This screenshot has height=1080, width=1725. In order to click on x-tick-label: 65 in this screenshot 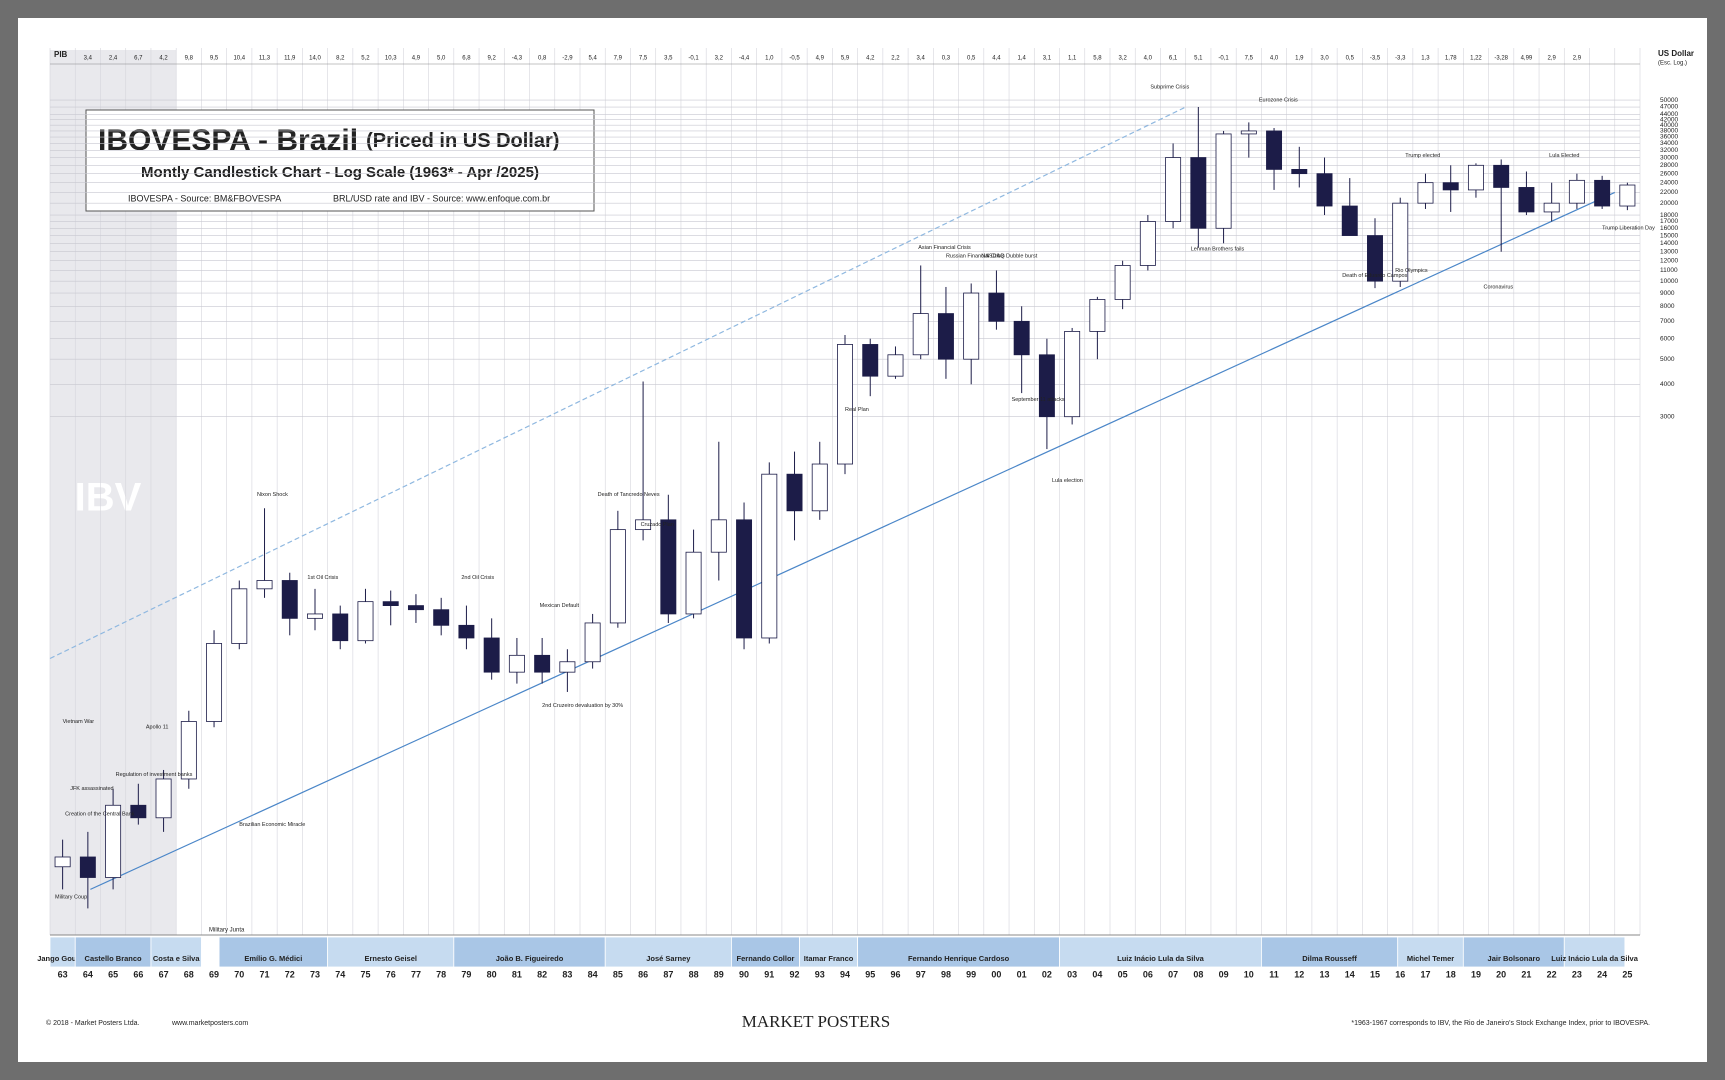, I will do `click(113, 974)`.